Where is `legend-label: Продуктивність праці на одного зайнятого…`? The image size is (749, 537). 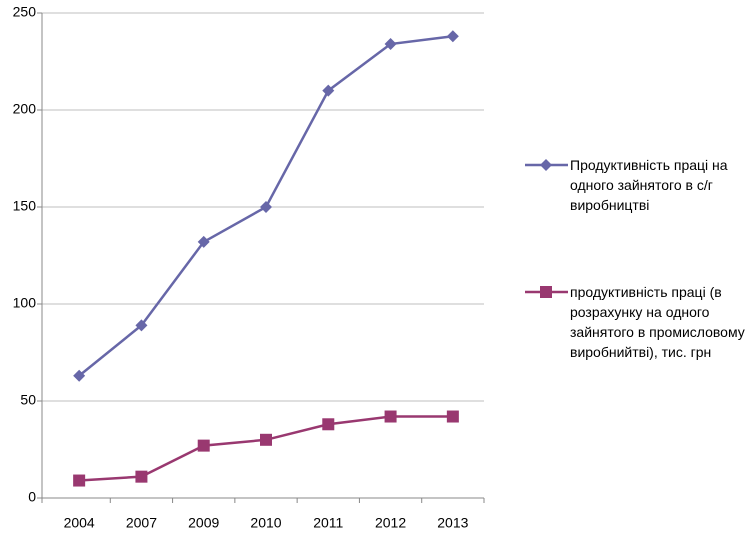
legend-label: Продуктивність праці на одного зайнятого… is located at coordinates (649, 185).